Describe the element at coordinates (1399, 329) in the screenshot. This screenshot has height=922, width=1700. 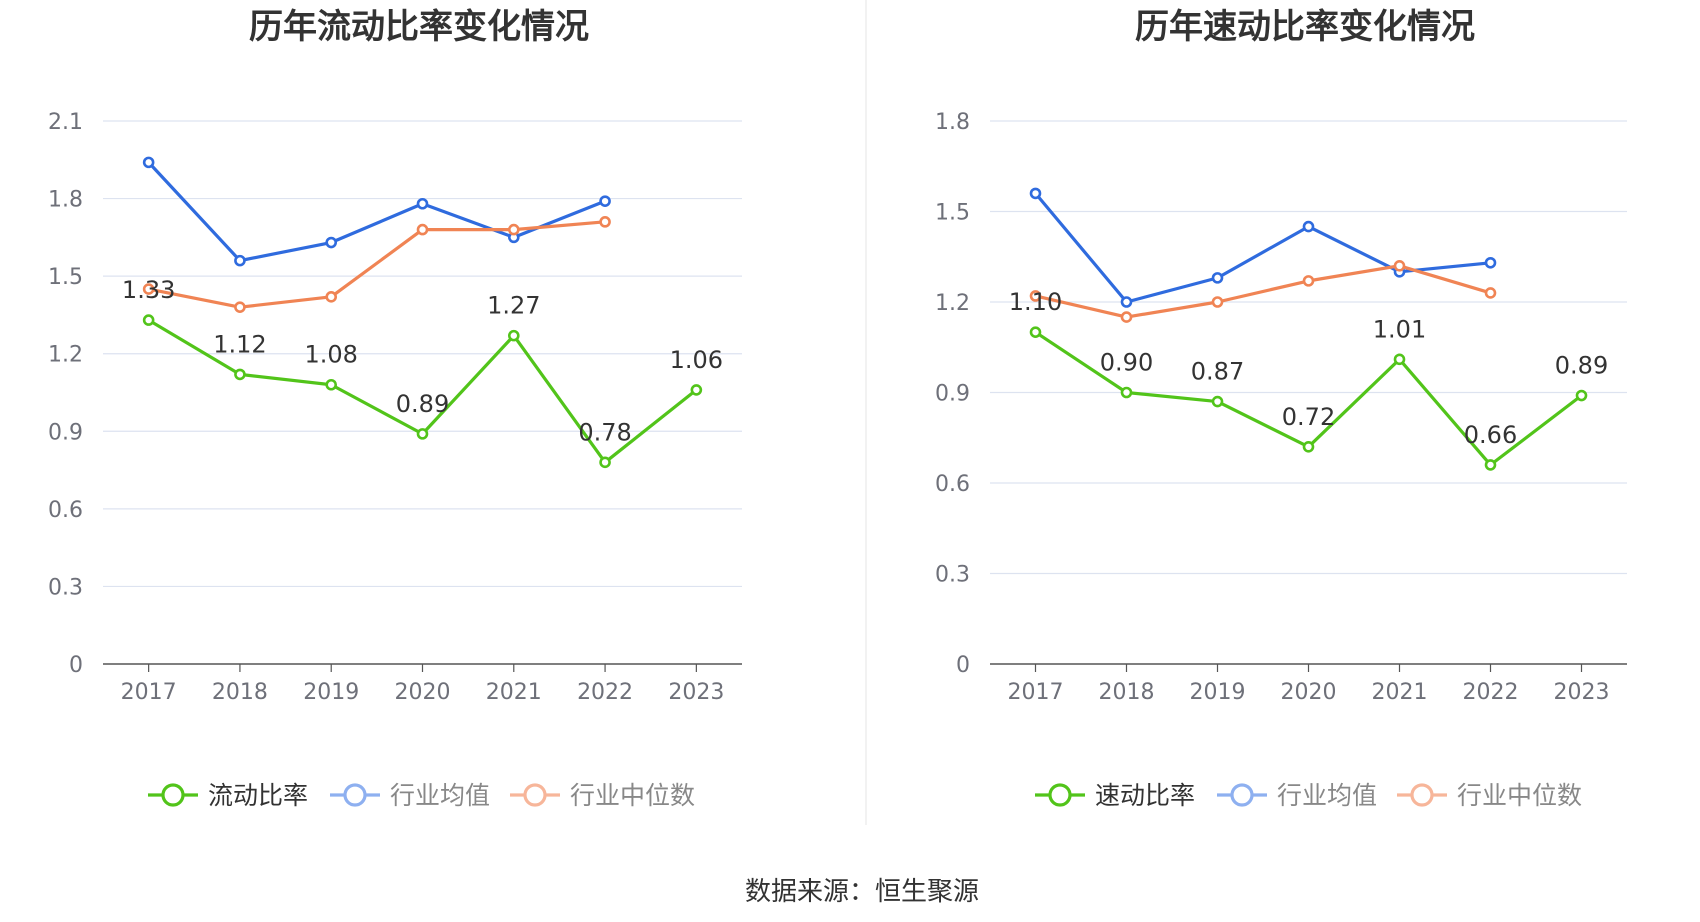
I see `data-label: 1.01` at that location.